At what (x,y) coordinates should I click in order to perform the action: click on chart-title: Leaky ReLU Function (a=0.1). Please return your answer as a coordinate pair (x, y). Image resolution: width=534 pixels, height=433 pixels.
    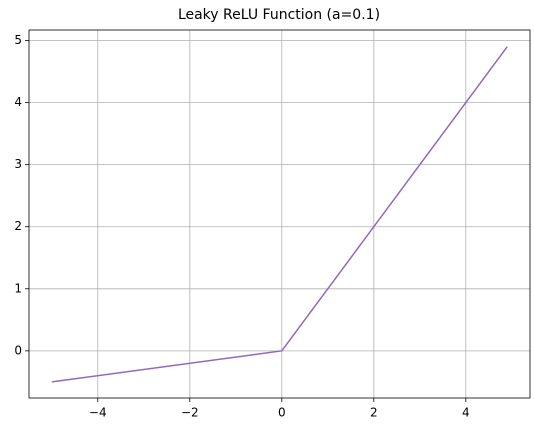
    Looking at the image, I should click on (279, 15).